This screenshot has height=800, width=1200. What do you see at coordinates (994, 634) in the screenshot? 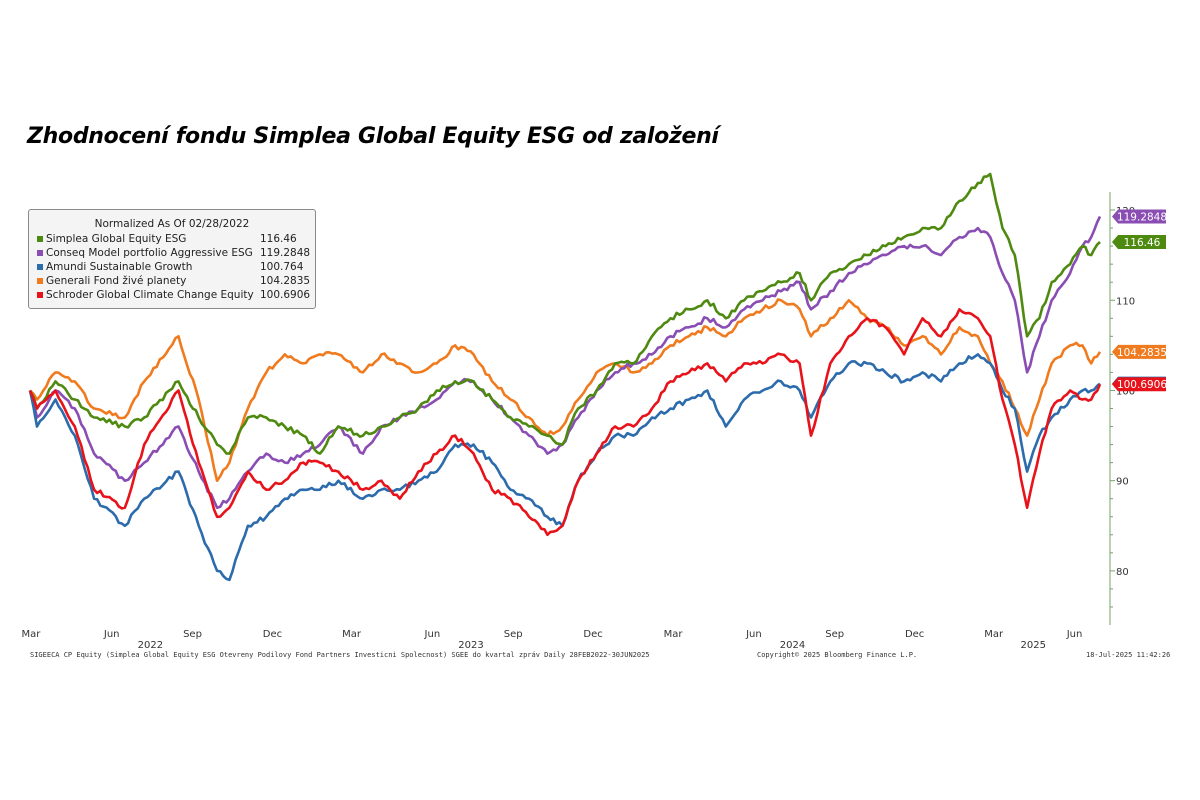
I see `x-tick-label-12: Mar` at bounding box center [994, 634].